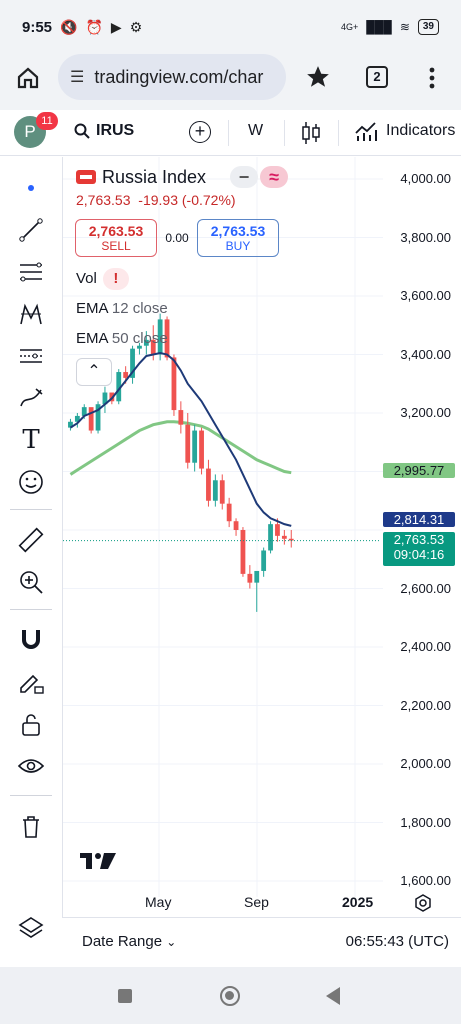 This screenshot has height=1024, width=461. Describe the element at coordinates (115, 130) in the screenshot. I see `symbol-name: IRUS` at that location.